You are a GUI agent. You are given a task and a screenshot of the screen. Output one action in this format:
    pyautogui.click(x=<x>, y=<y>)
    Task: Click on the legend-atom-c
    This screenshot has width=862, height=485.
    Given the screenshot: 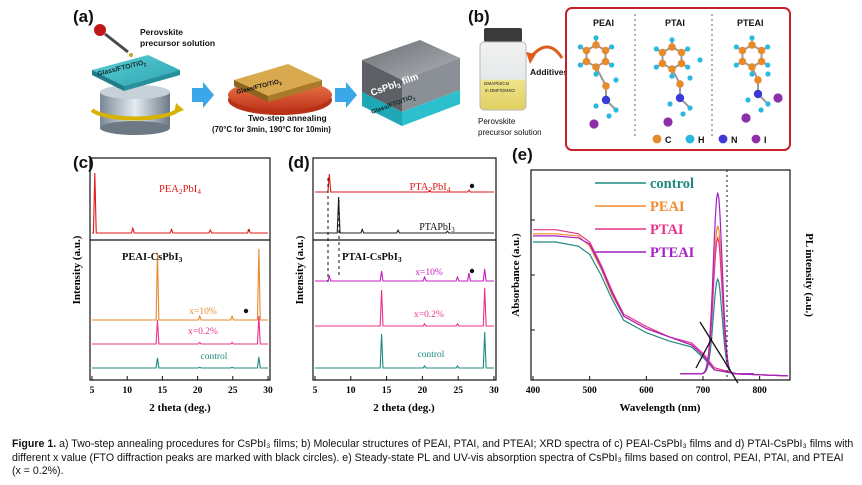 What is the action you would take?
    pyautogui.click(x=657, y=139)
    